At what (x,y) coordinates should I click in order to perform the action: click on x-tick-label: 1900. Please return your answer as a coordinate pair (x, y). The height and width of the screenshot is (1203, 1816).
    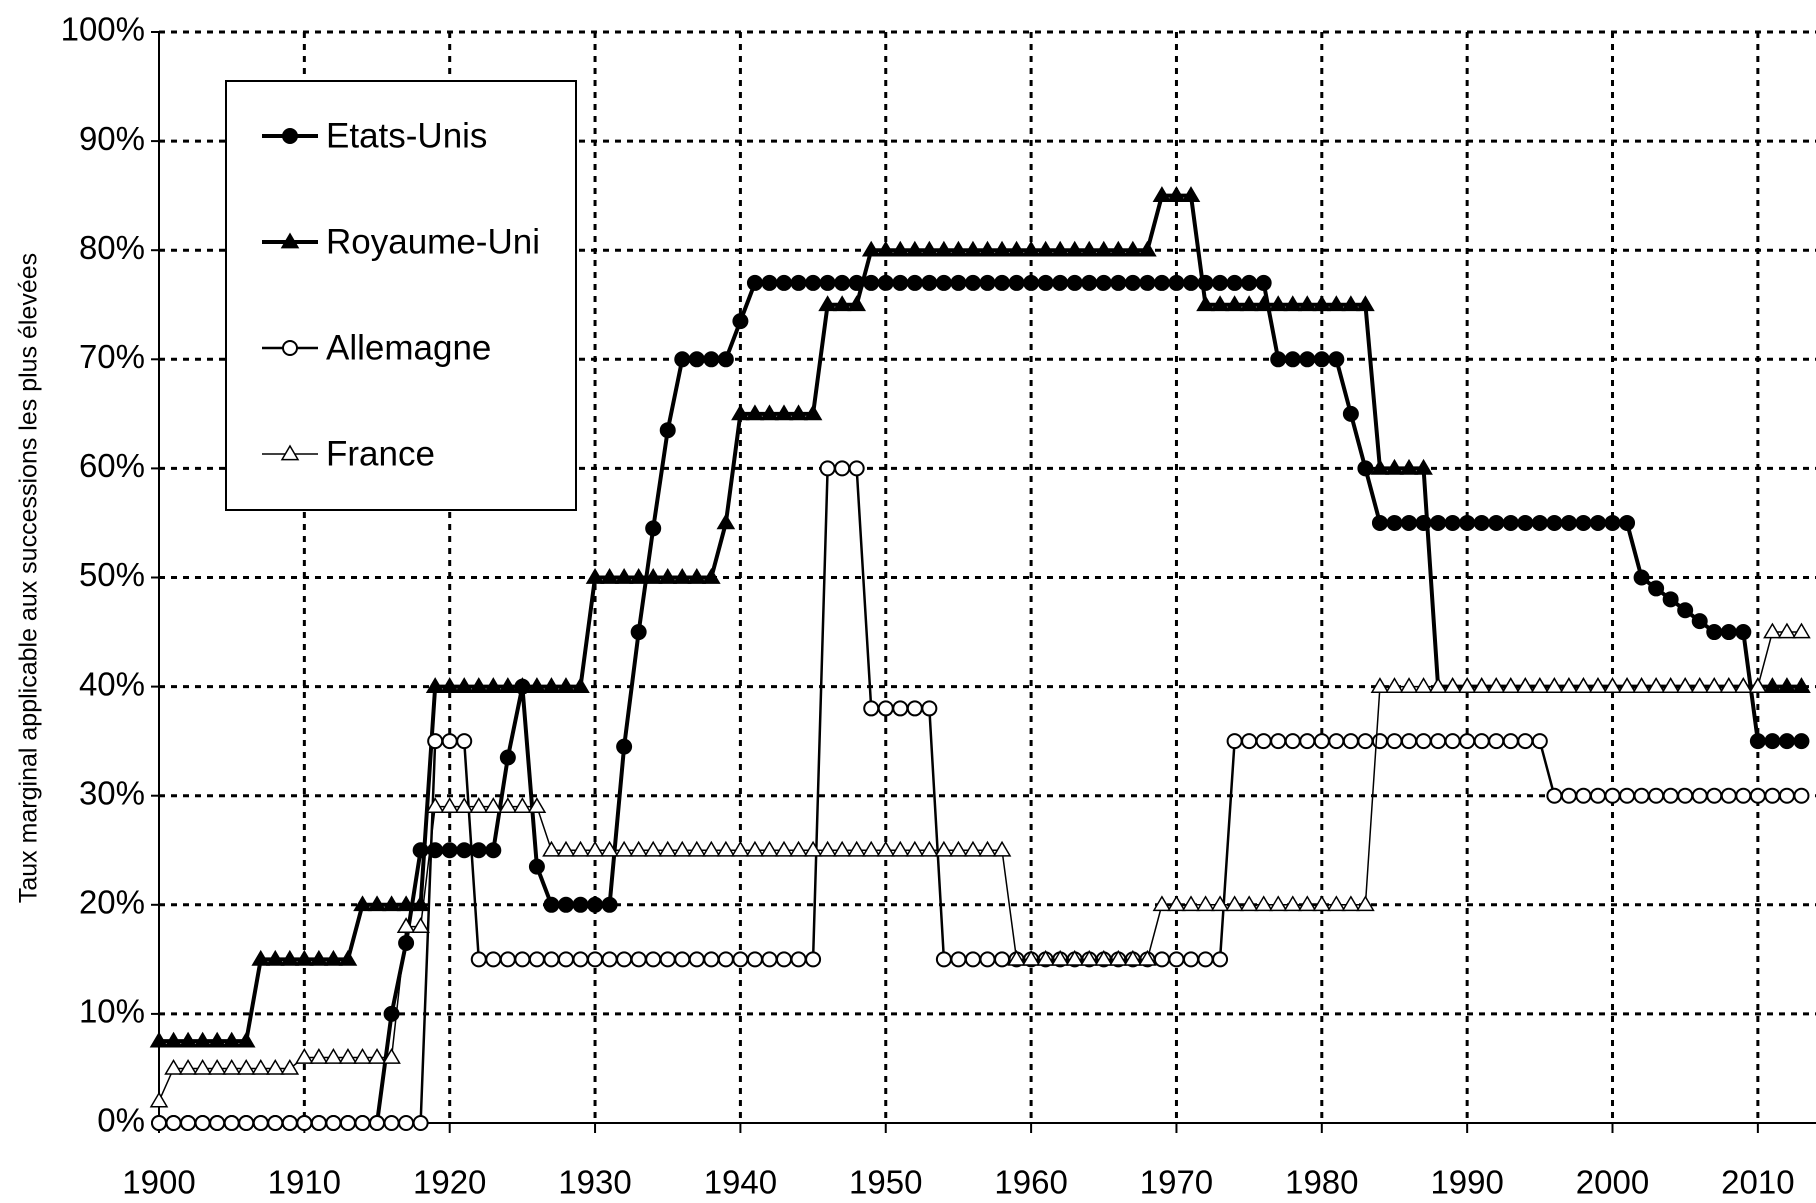
    Looking at the image, I should click on (158, 1182).